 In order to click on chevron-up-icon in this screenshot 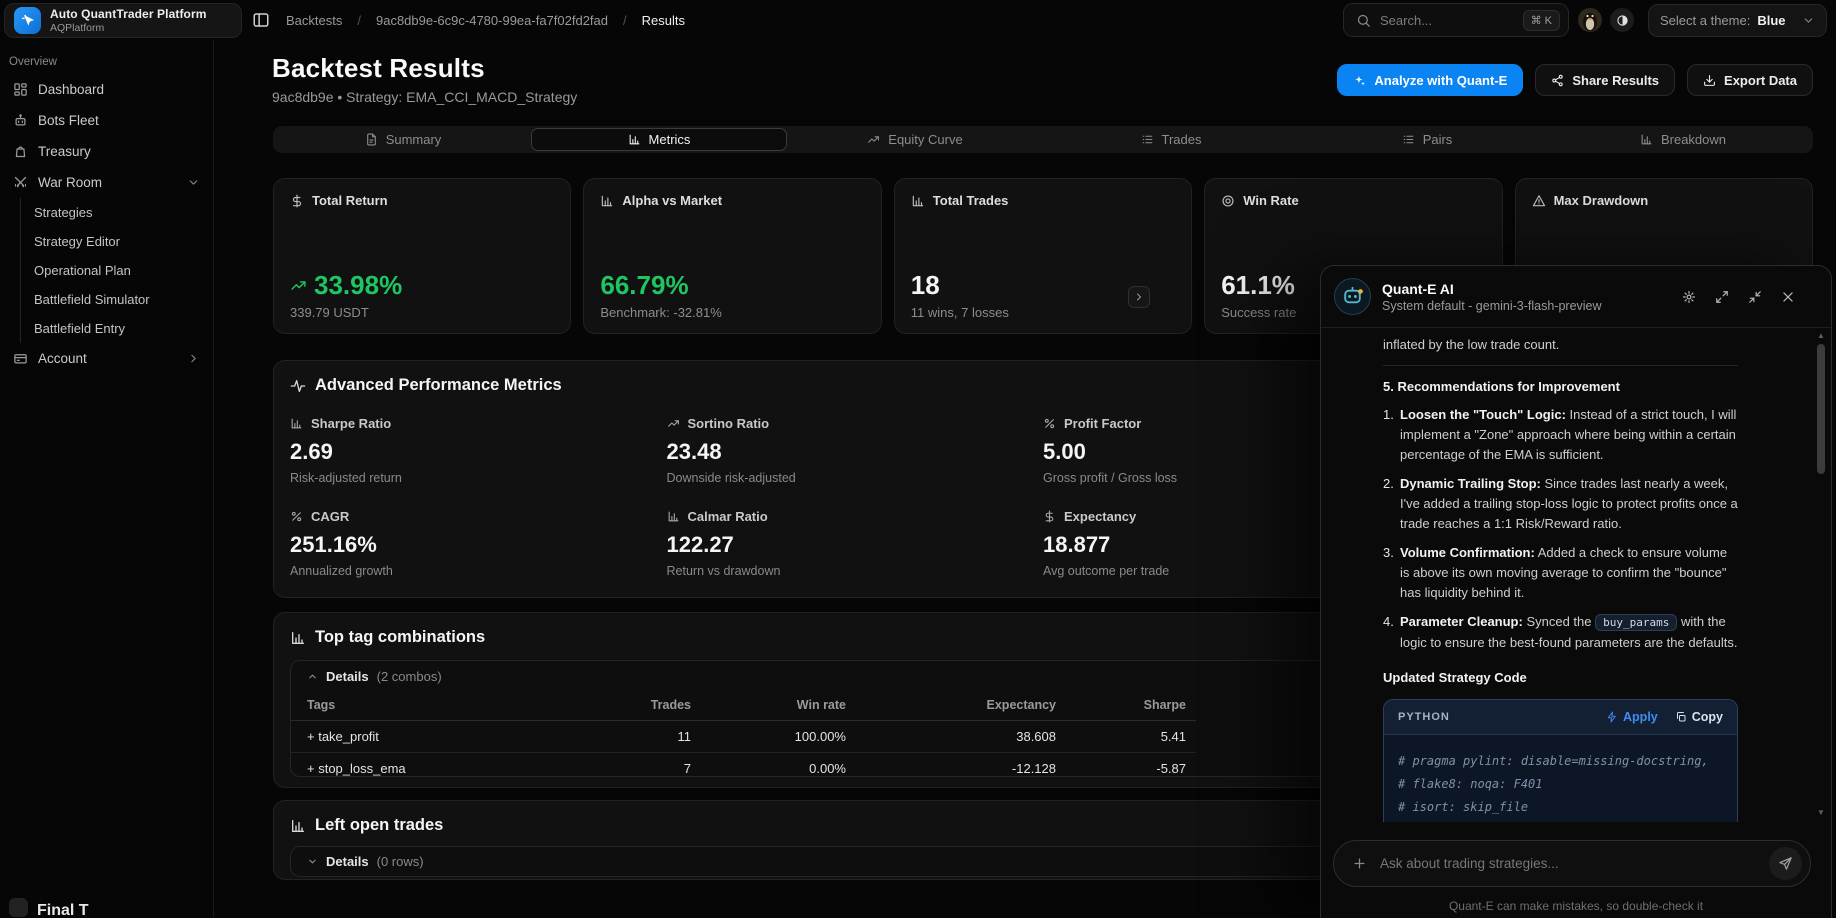, I will do `click(312, 676)`.